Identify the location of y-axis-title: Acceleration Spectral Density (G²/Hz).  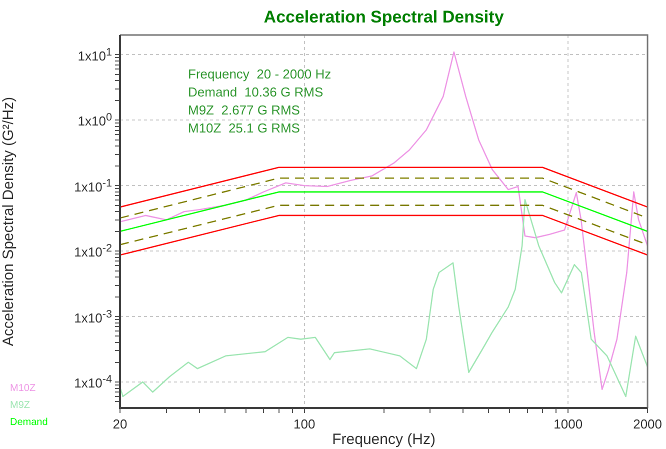
(9, 221).